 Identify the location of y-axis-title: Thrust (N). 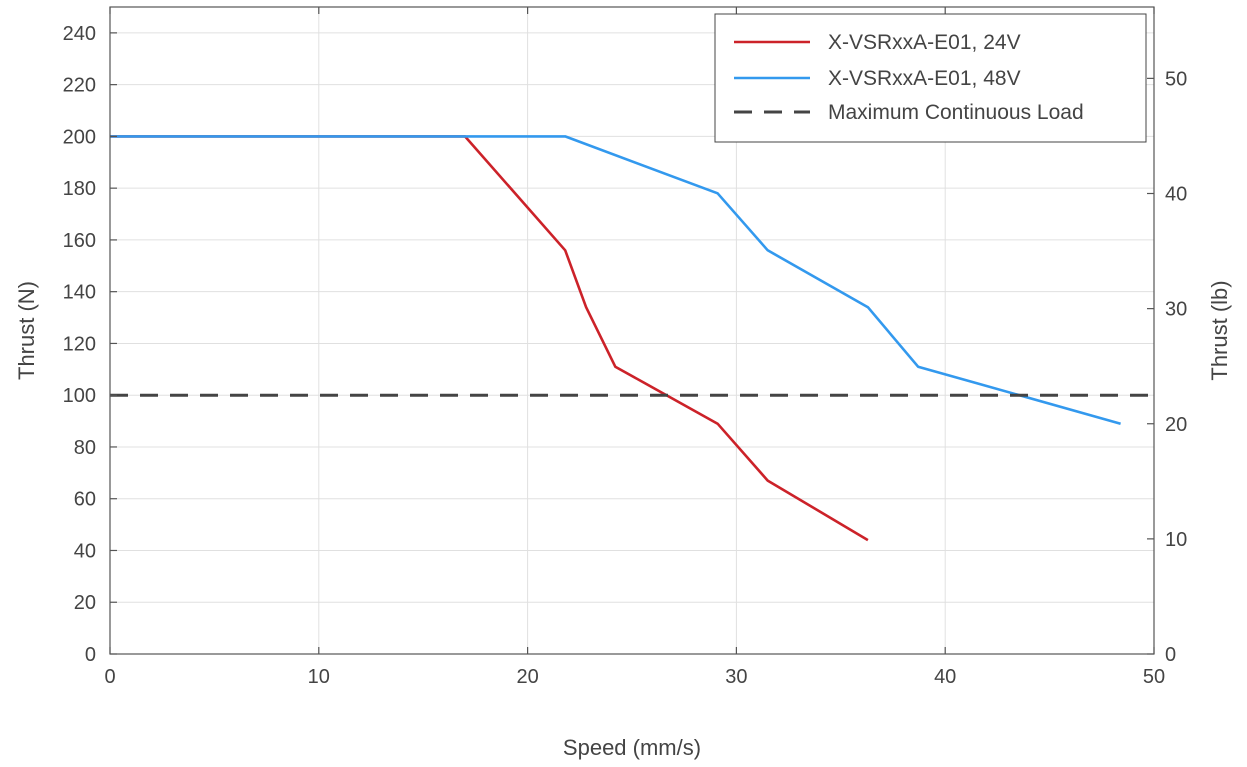
(26, 330).